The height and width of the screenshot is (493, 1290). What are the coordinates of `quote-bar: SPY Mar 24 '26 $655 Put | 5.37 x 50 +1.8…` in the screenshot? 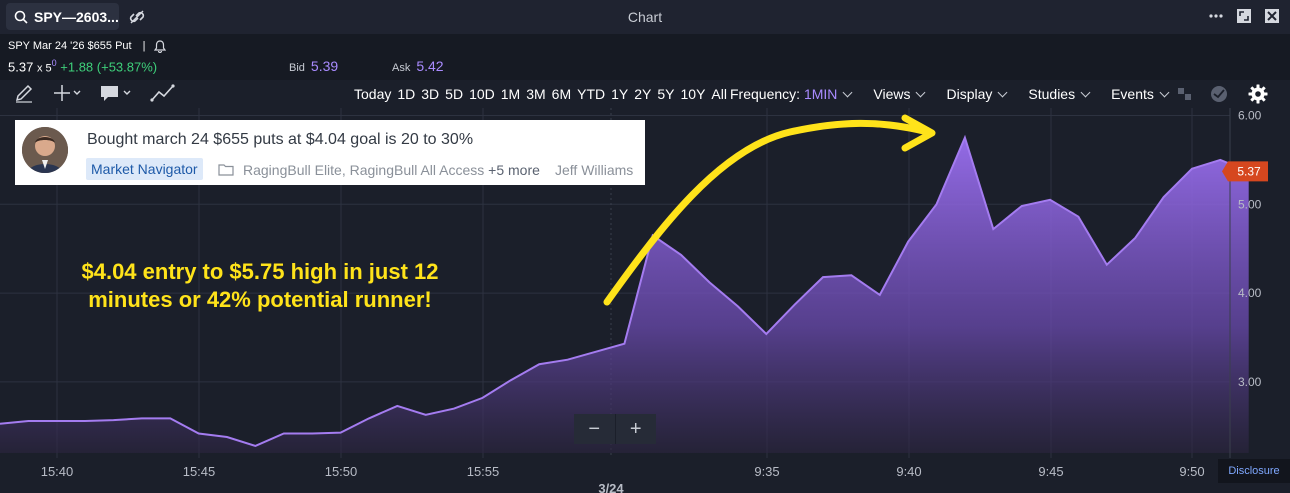 It's located at (645, 57).